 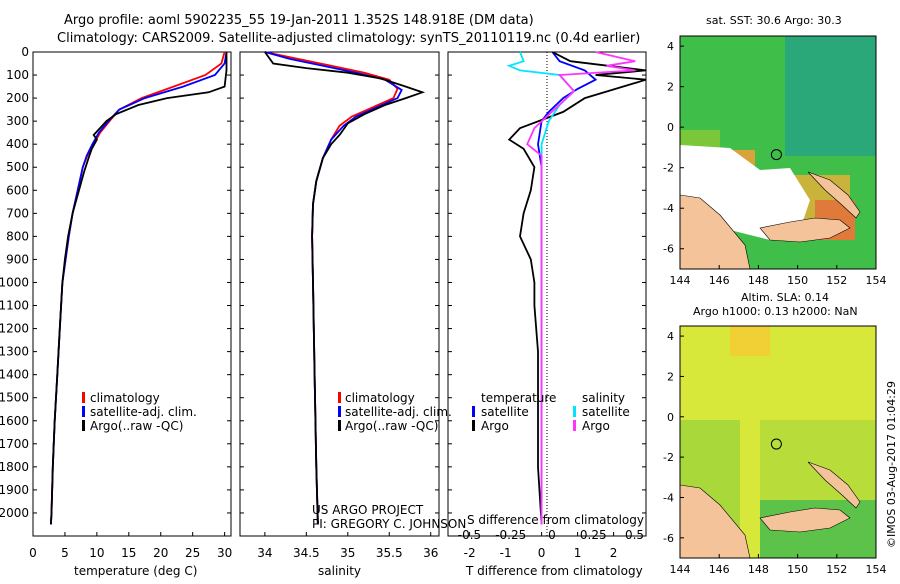 I want to click on legend-swatch-argo, so click(x=83, y=425).